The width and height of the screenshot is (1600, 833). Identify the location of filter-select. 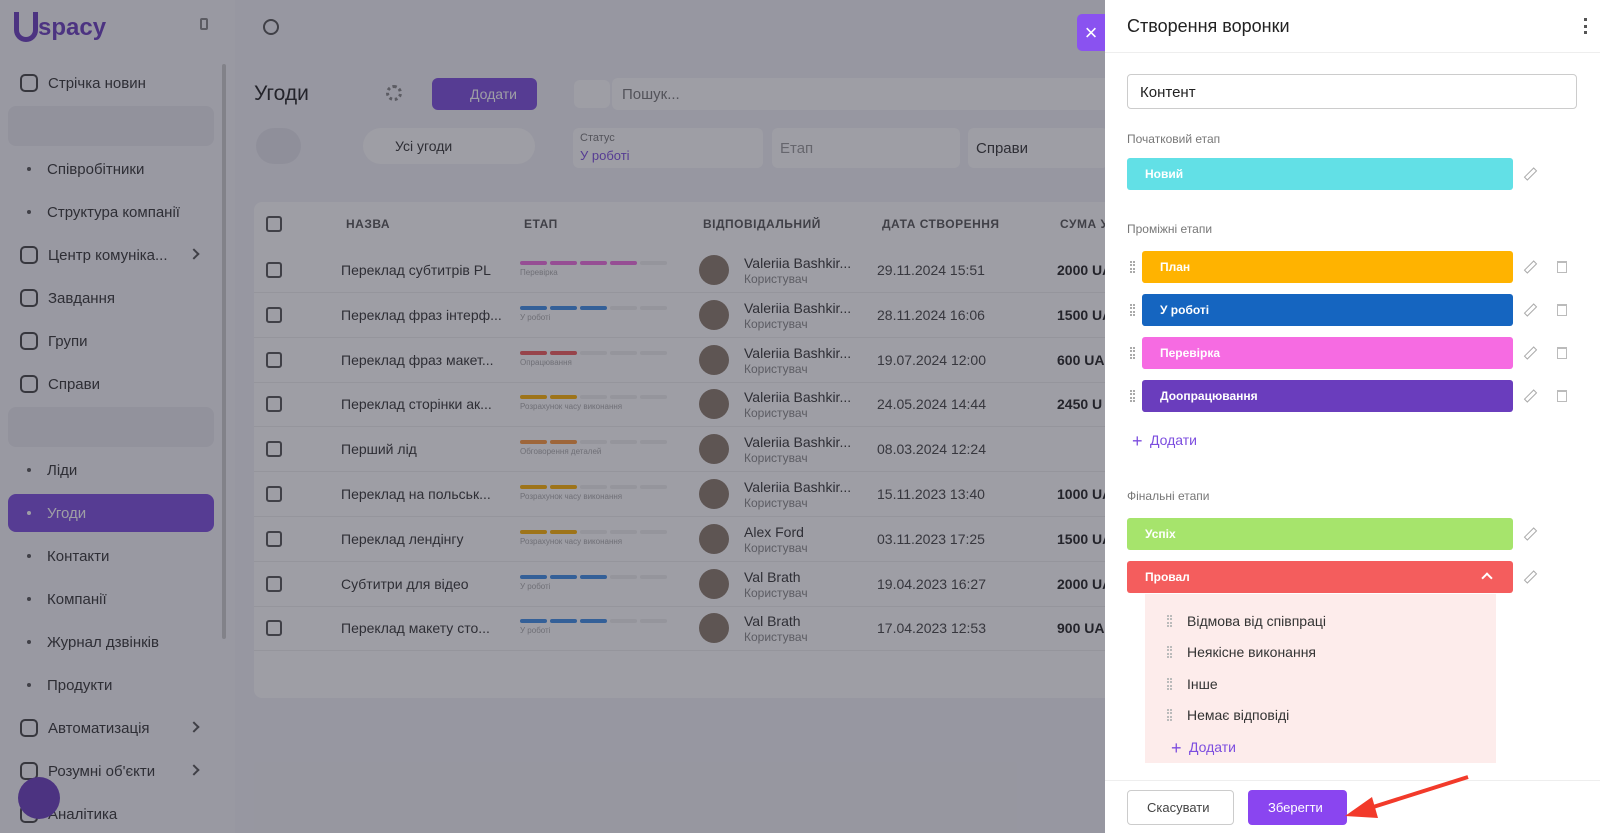
(449, 146).